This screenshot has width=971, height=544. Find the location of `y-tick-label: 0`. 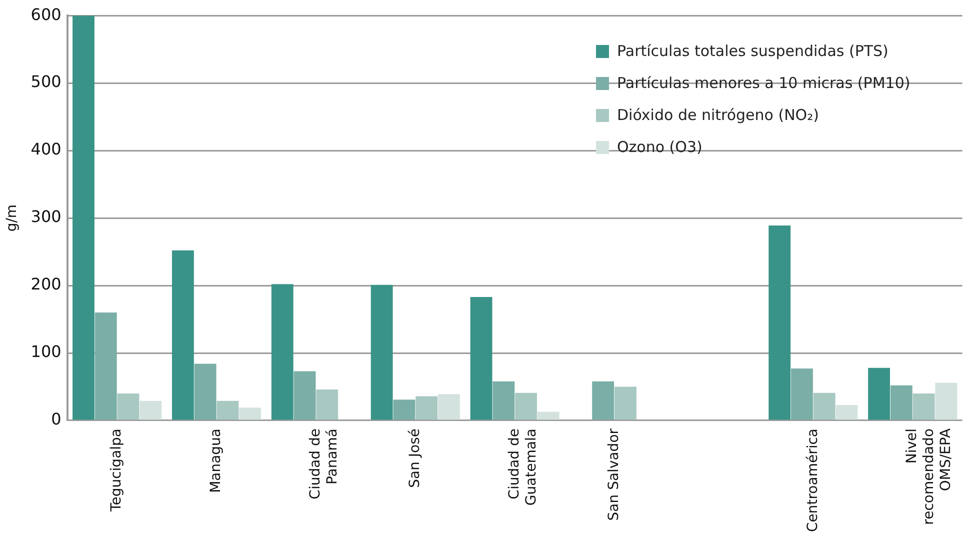

y-tick-label: 0 is located at coordinates (56, 419).